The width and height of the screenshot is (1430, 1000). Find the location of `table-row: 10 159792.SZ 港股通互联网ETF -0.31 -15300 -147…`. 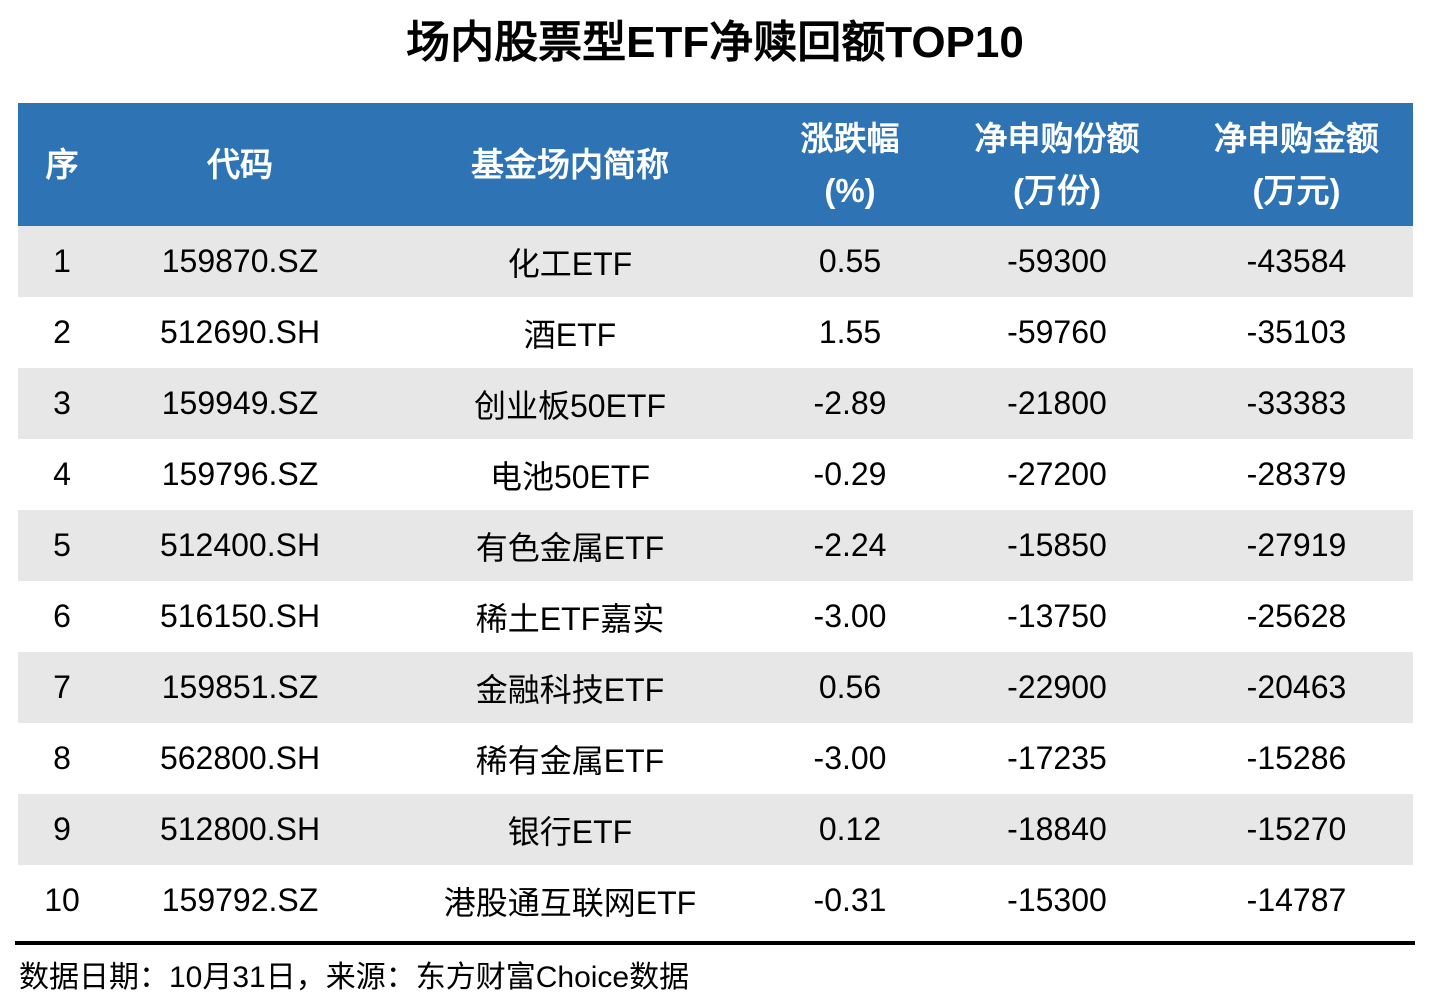

table-row: 10 159792.SZ 港股通互联网ETF -0.31 -15300 -147… is located at coordinates (715, 900).